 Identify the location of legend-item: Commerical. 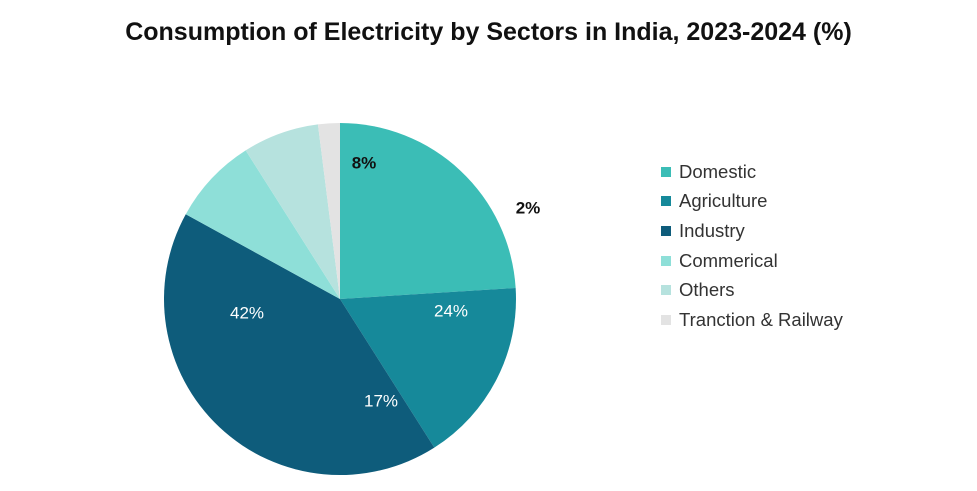
(752, 261).